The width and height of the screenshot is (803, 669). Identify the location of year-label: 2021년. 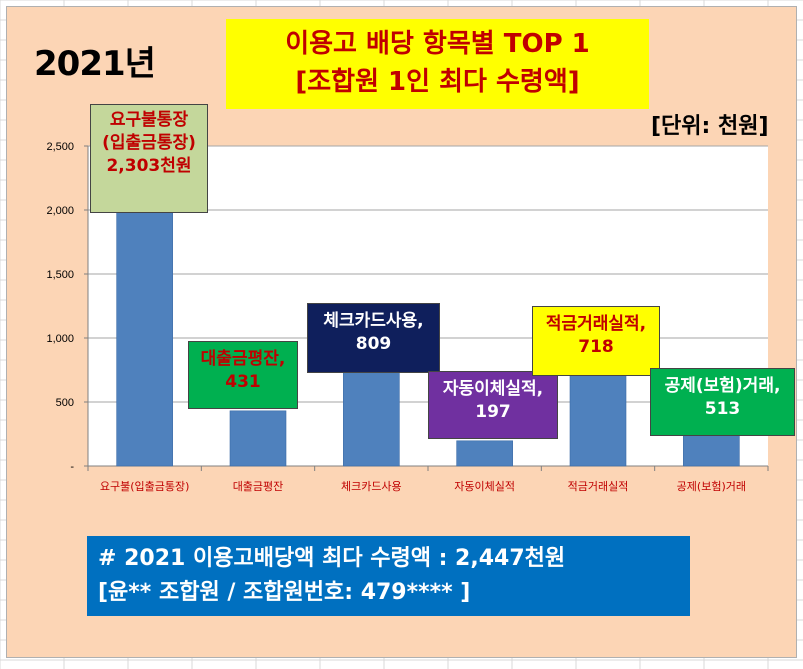
(95, 64).